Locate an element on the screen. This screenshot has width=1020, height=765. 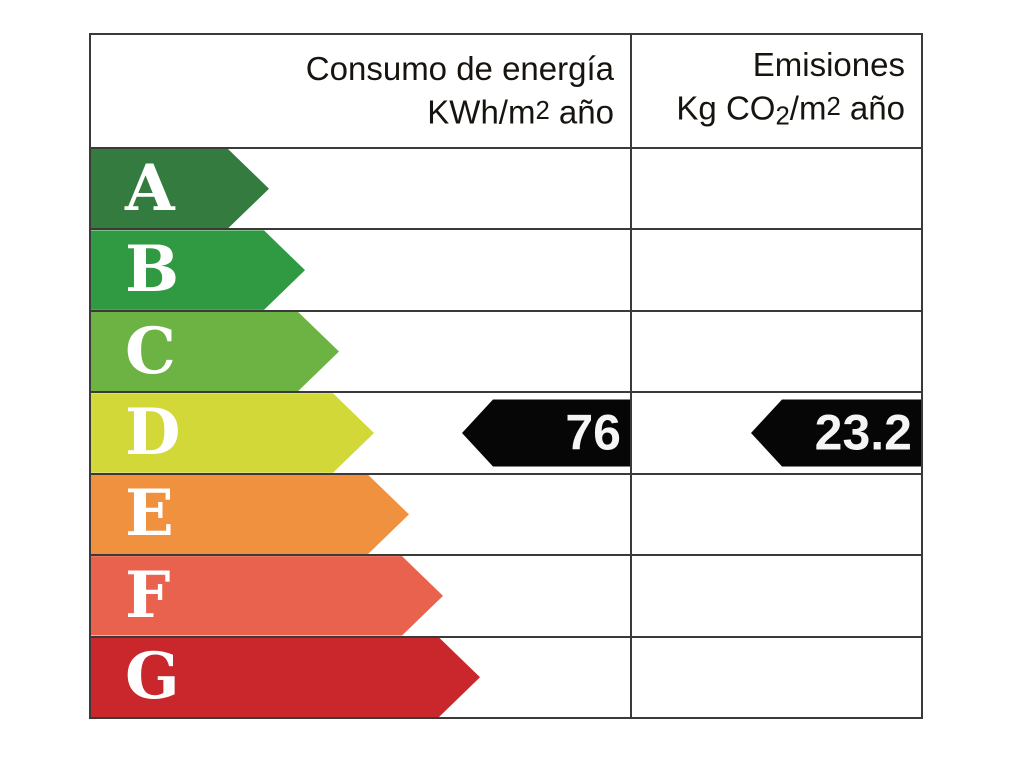
emissions-value-arrow-icon: 23.2 is located at coordinates (836, 433).